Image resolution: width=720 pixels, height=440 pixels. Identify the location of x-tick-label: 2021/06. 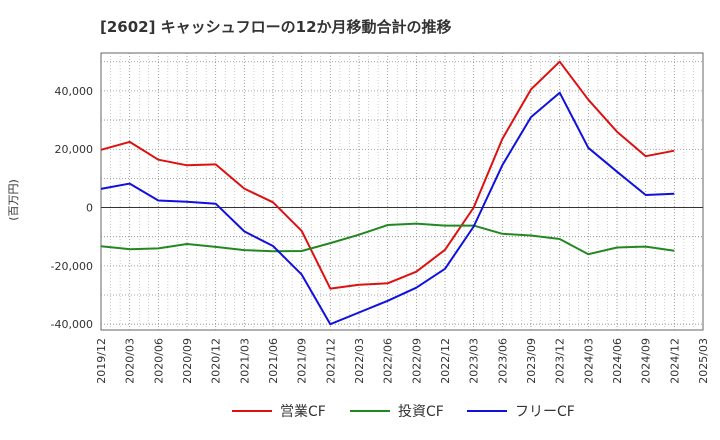
(273, 361).